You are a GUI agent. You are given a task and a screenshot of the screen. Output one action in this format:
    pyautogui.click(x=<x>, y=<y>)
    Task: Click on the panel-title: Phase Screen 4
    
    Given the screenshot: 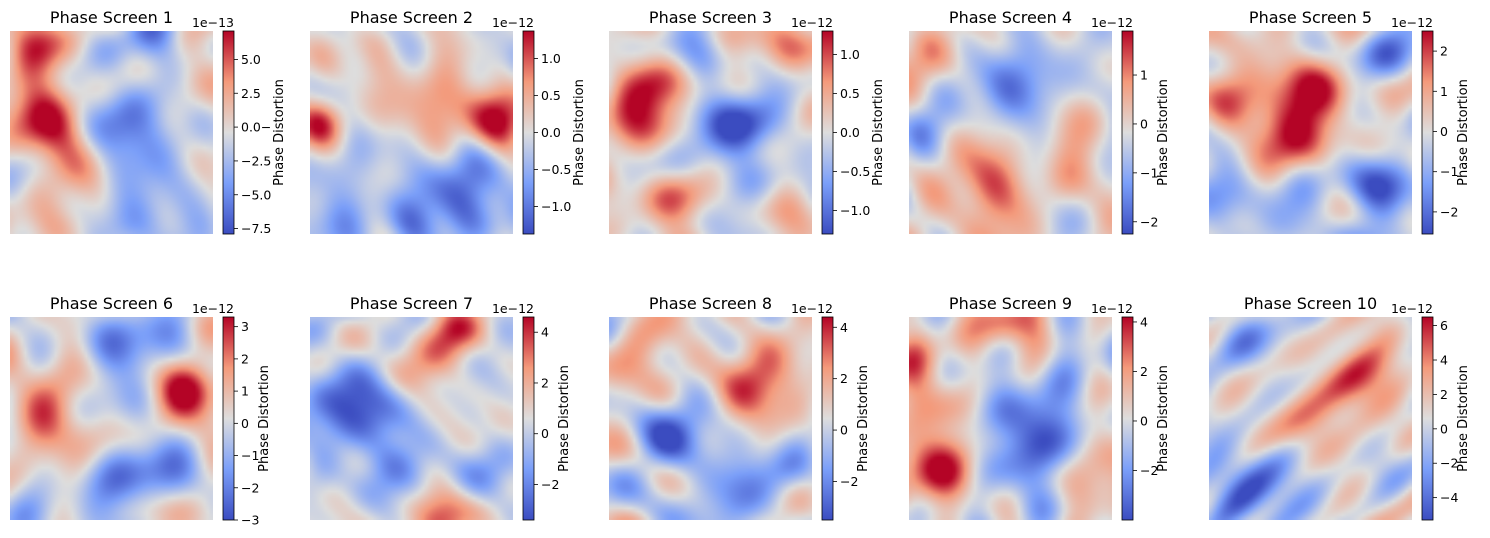 What is the action you would take?
    pyautogui.click(x=1010, y=17)
    